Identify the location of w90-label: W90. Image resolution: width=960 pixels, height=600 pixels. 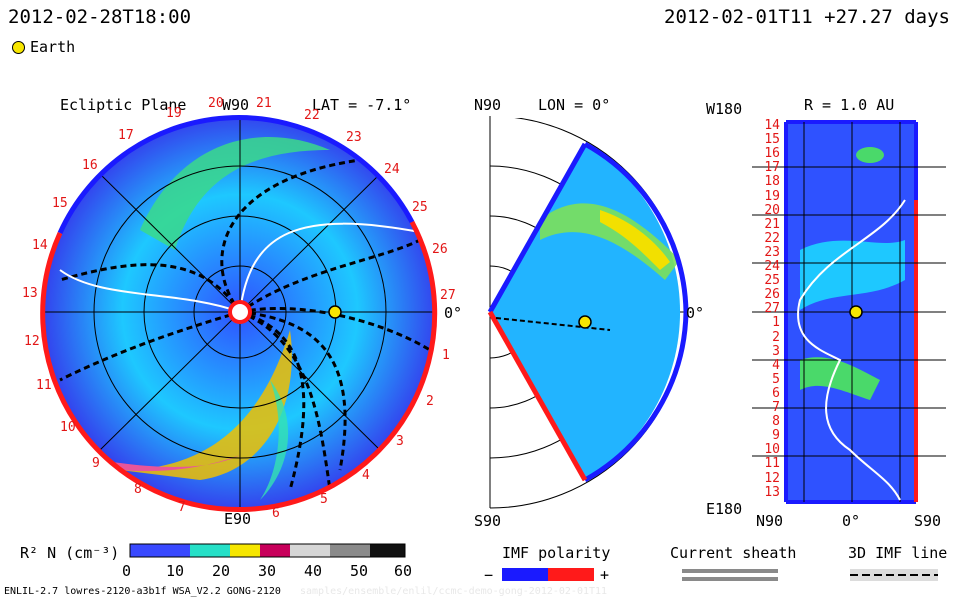
(236, 105).